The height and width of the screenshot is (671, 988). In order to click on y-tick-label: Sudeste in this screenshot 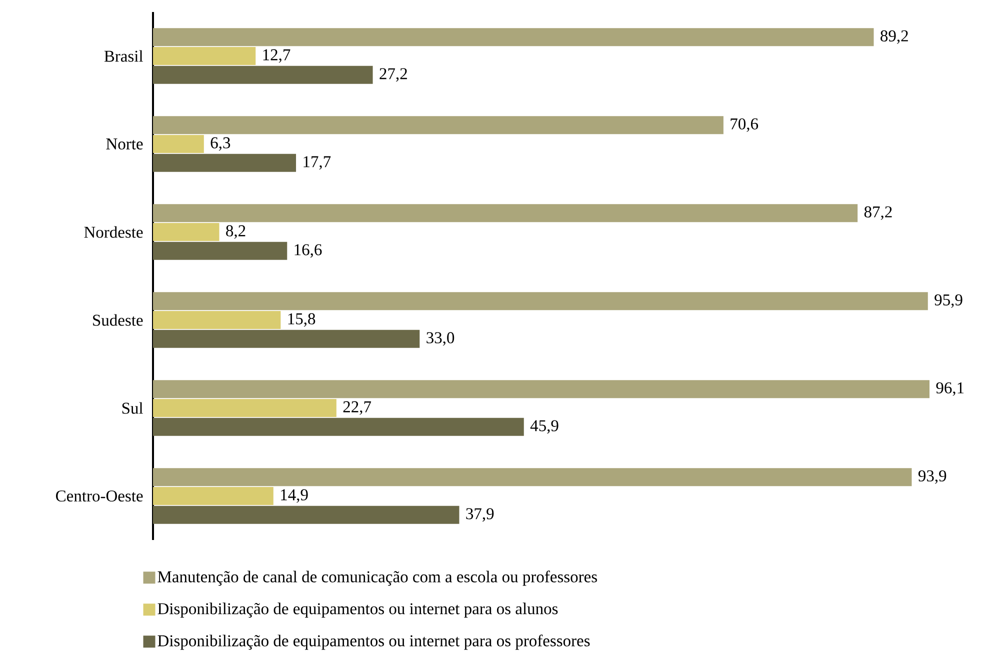, I will do `click(118, 320)`.